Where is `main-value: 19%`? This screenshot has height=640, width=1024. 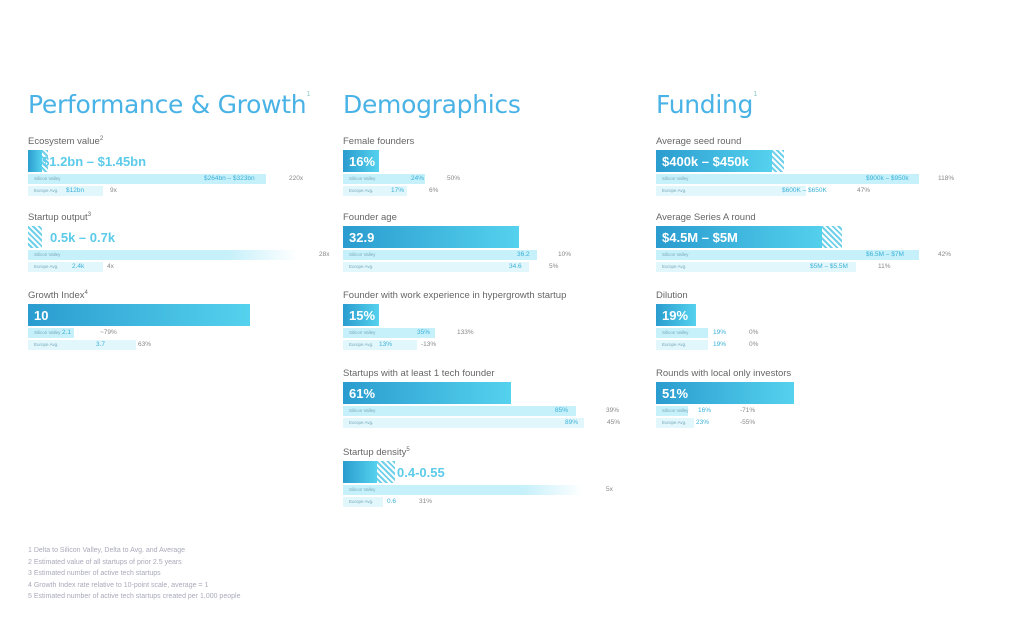 main-value: 19% is located at coordinates (675, 315).